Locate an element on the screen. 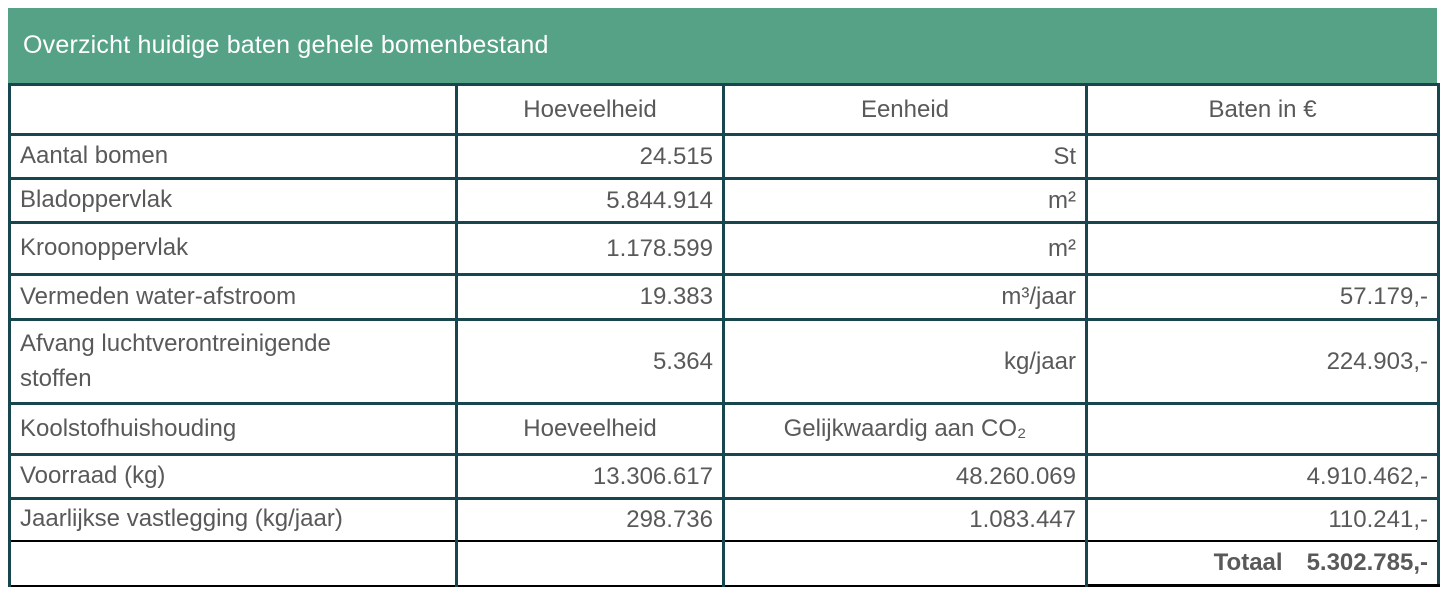 The height and width of the screenshot is (595, 1445). column-header-row: Hoeveelheid Eenheid Baten in € is located at coordinates (724, 109).